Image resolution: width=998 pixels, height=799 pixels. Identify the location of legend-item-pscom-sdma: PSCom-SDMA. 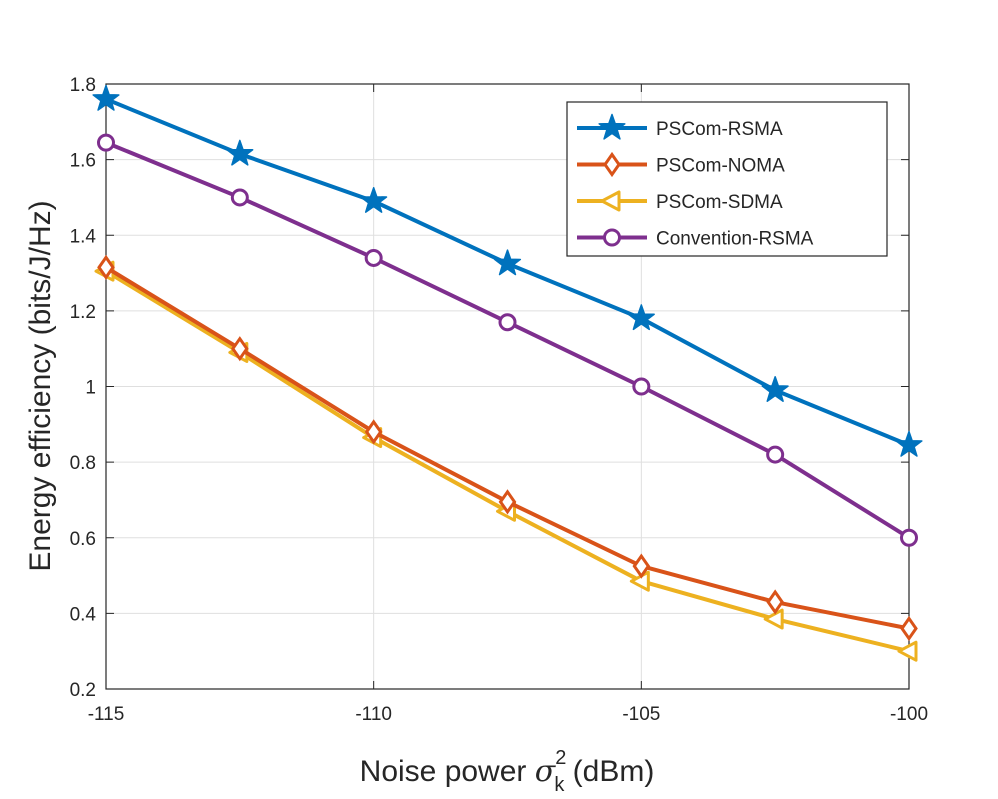
(680, 201).